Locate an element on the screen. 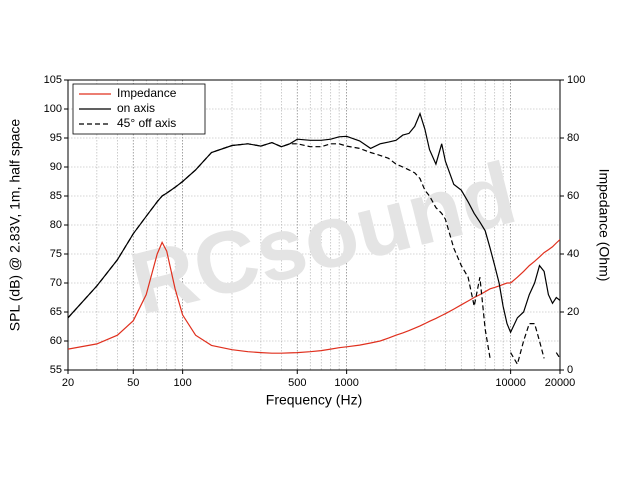  y-tick-label: 70 is located at coordinates (56, 283).